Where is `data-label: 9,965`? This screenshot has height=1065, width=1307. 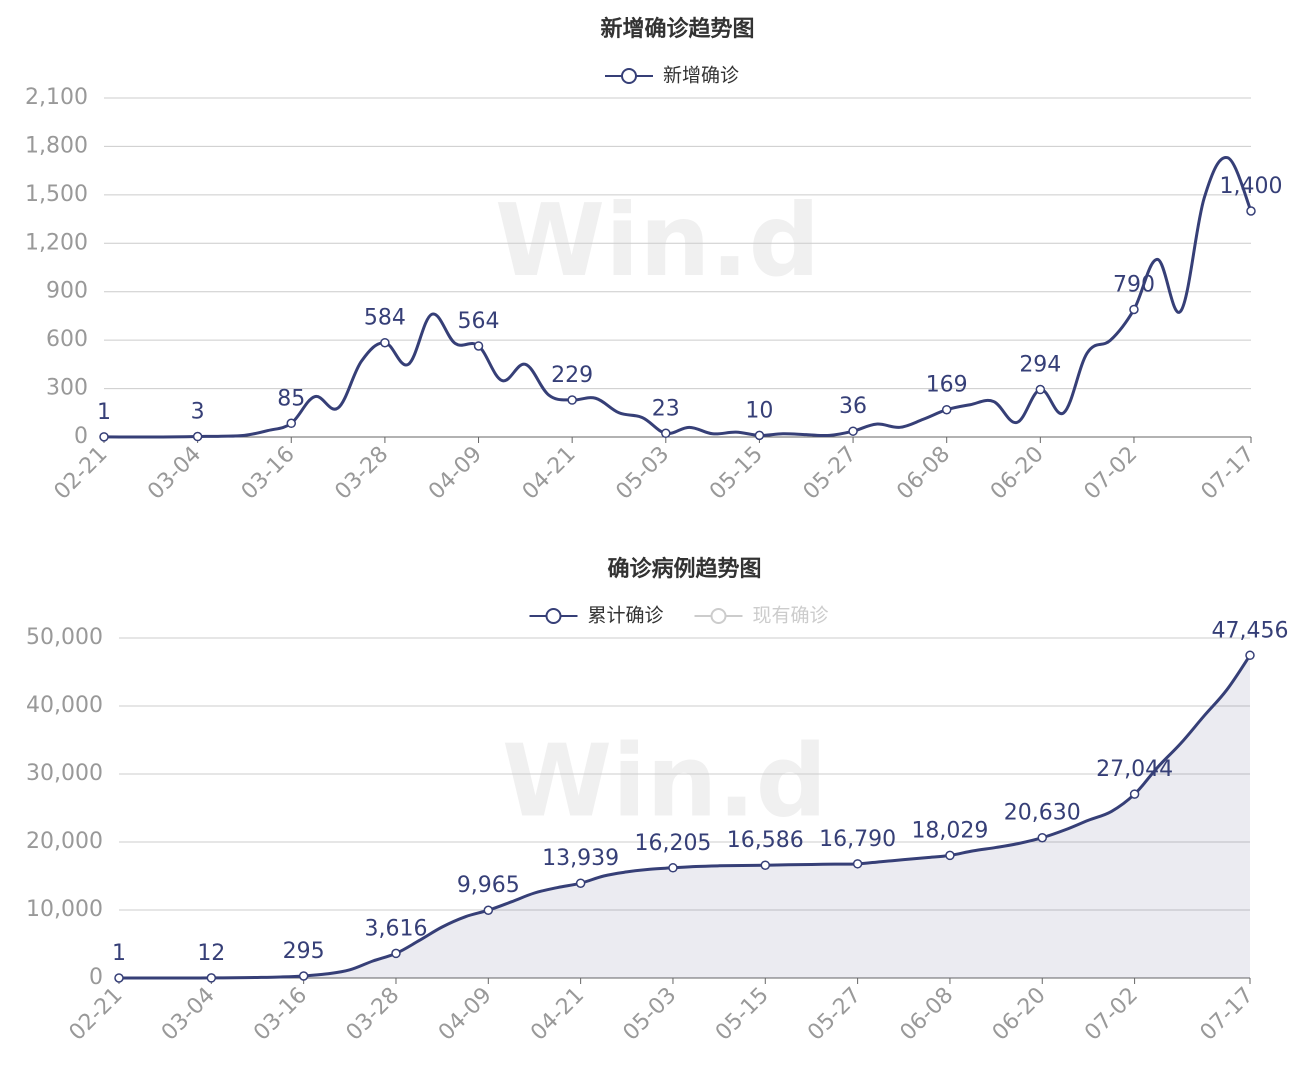 data-label: 9,965 is located at coordinates (488, 885).